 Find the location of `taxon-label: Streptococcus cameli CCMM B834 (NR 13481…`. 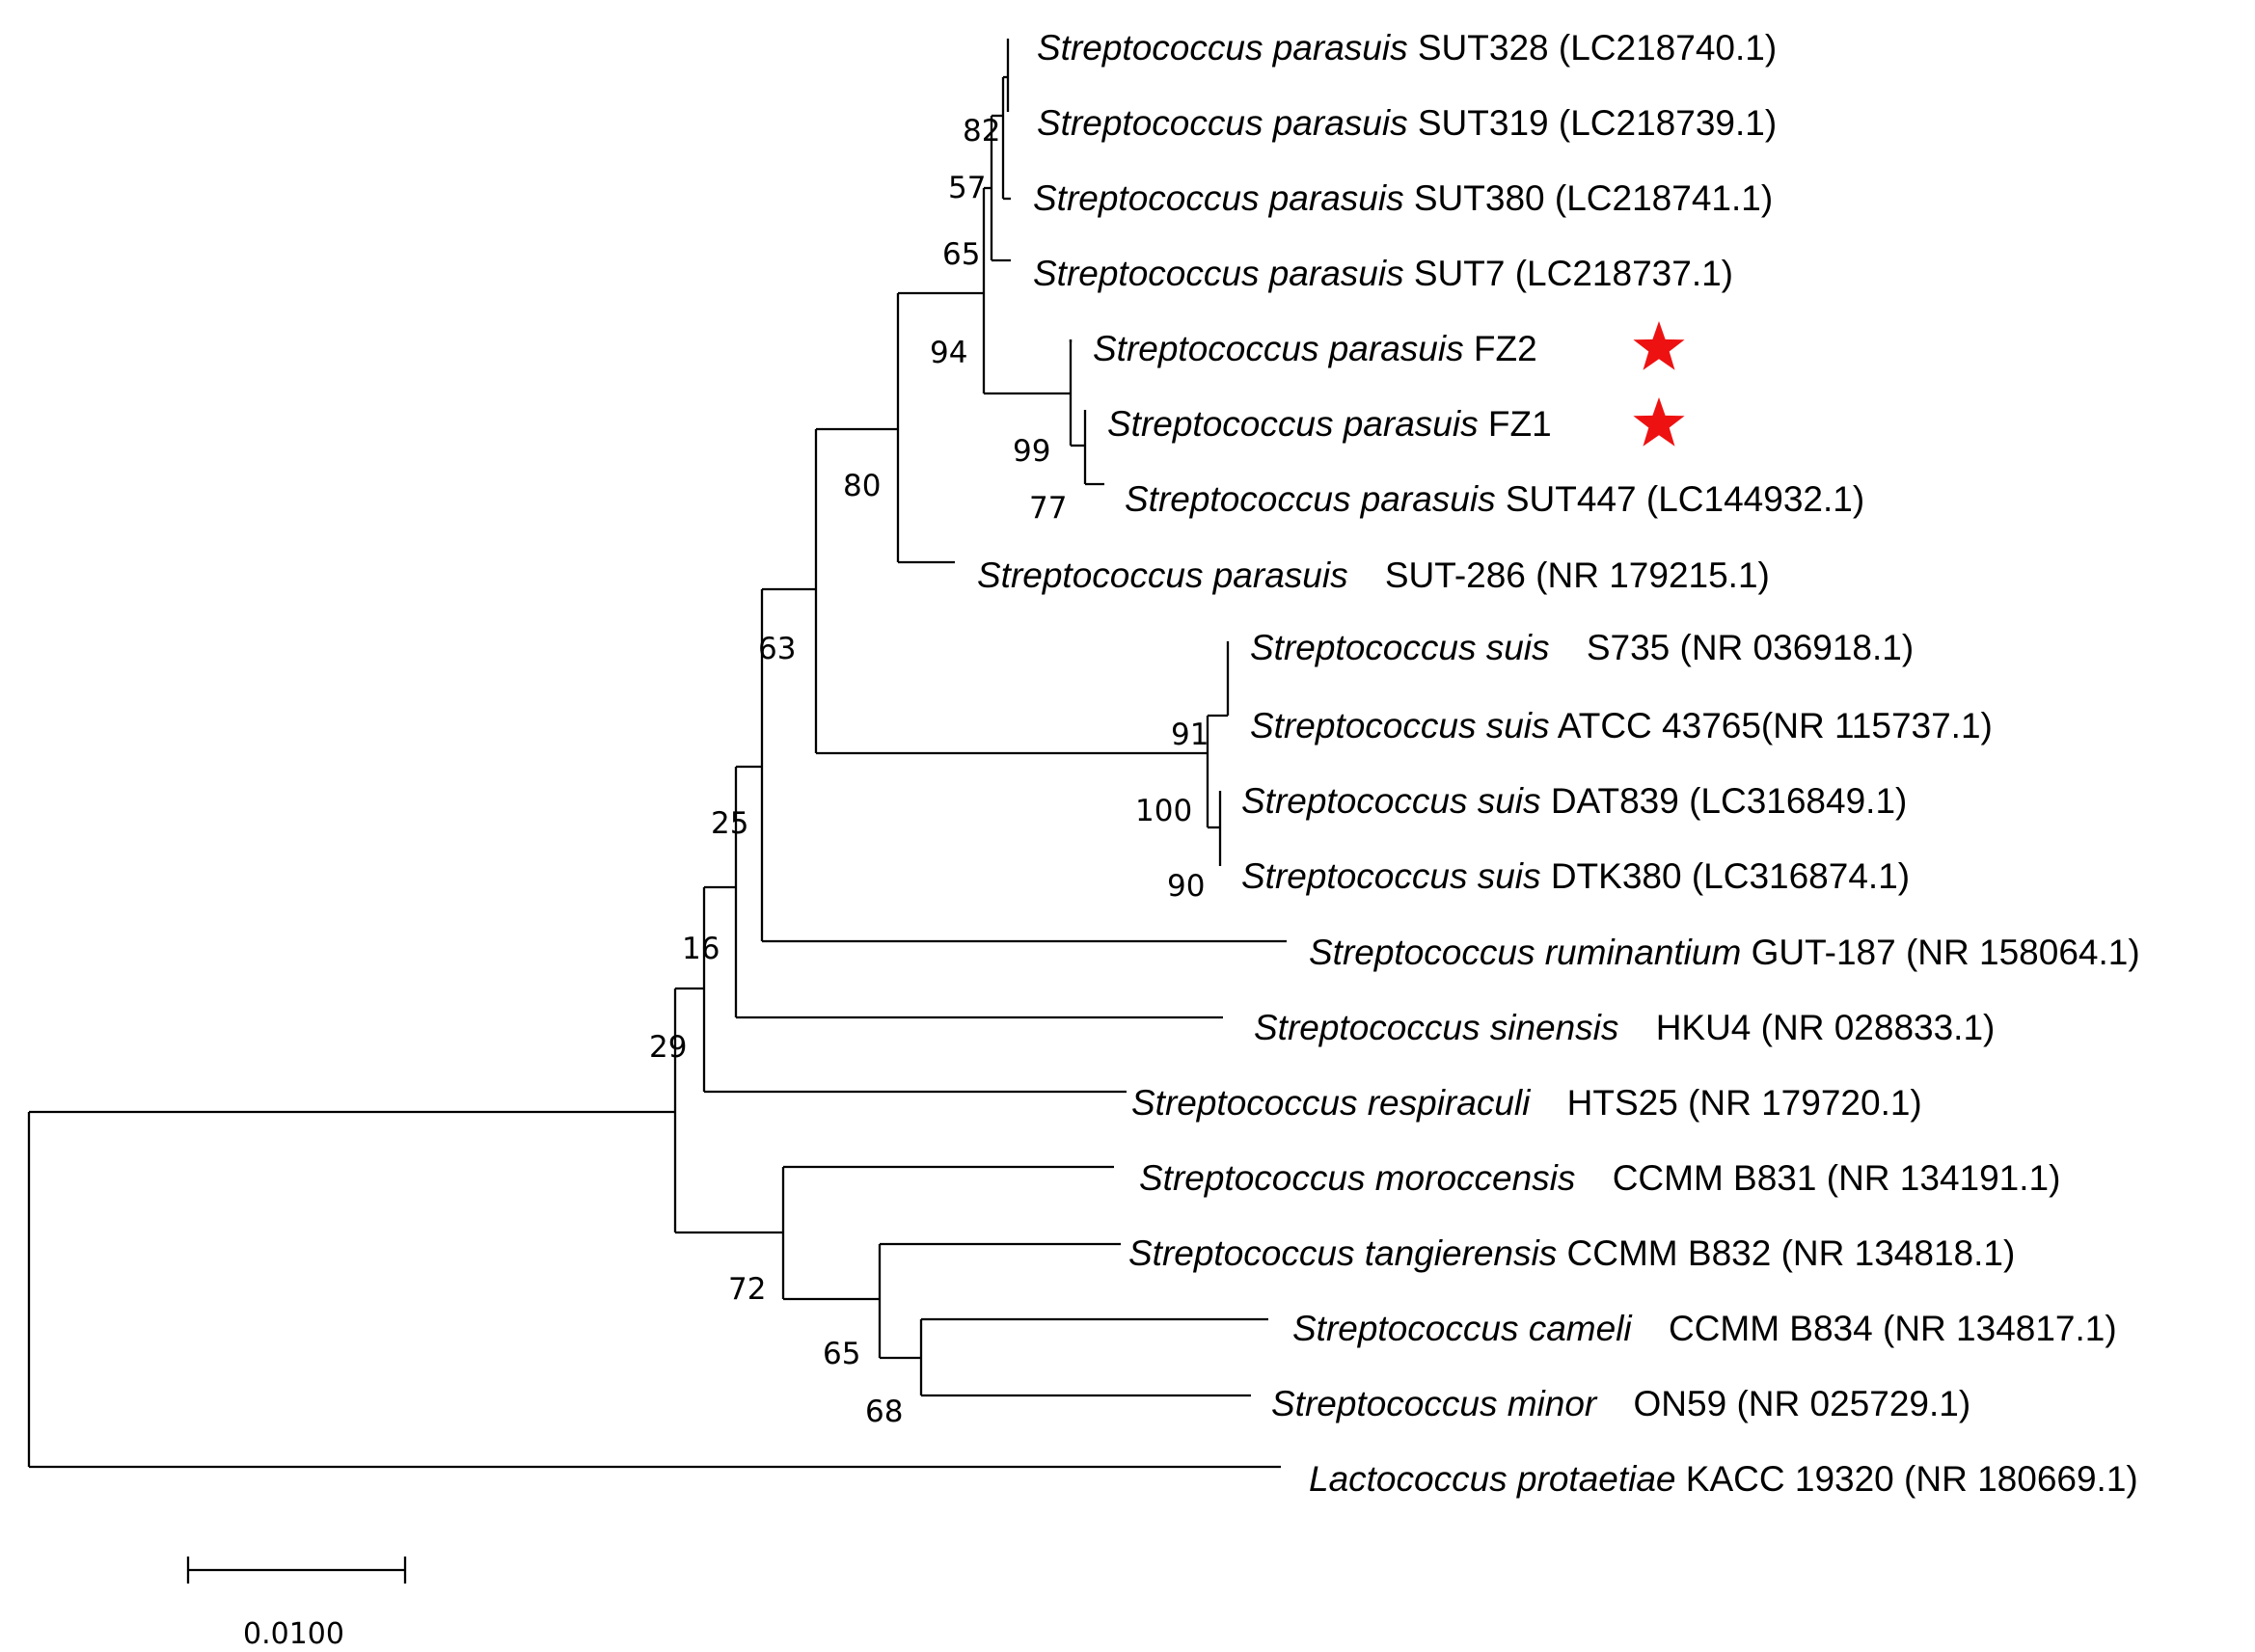

taxon-label: Streptococcus cameli CCMM B834 (NR 13481… is located at coordinates (1704, 1328).